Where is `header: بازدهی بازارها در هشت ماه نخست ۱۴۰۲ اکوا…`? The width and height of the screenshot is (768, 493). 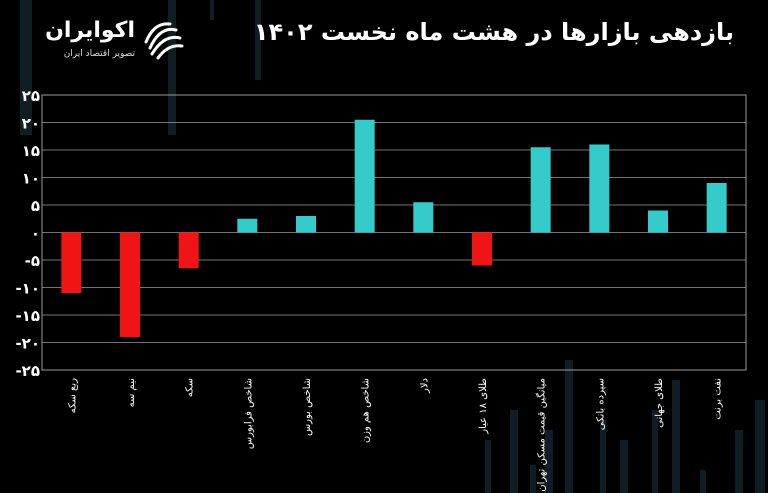
header: بازدهی بازارها در هشت ماه نخست ۱۴۰۲ اکوا… is located at coordinates (384, 35).